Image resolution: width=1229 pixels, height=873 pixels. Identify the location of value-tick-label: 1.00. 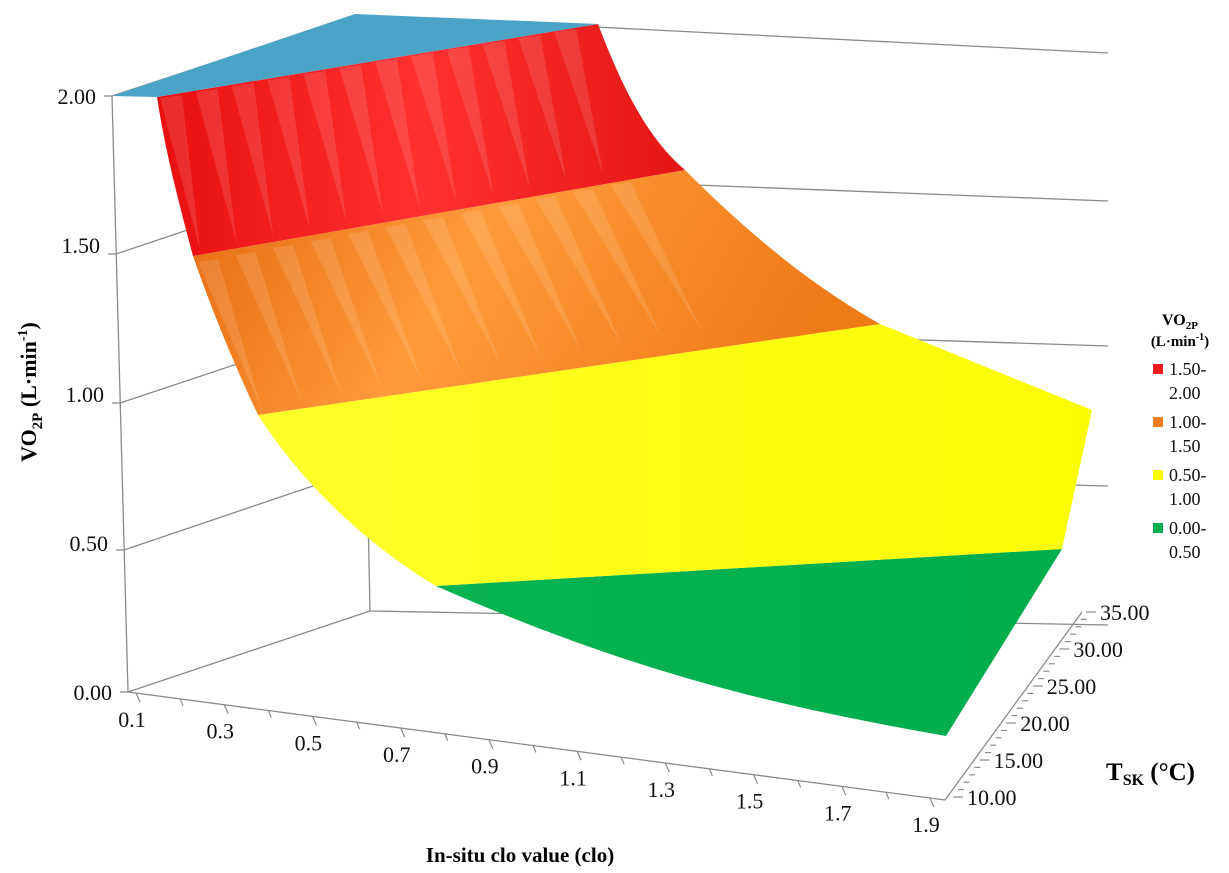
(85, 394).